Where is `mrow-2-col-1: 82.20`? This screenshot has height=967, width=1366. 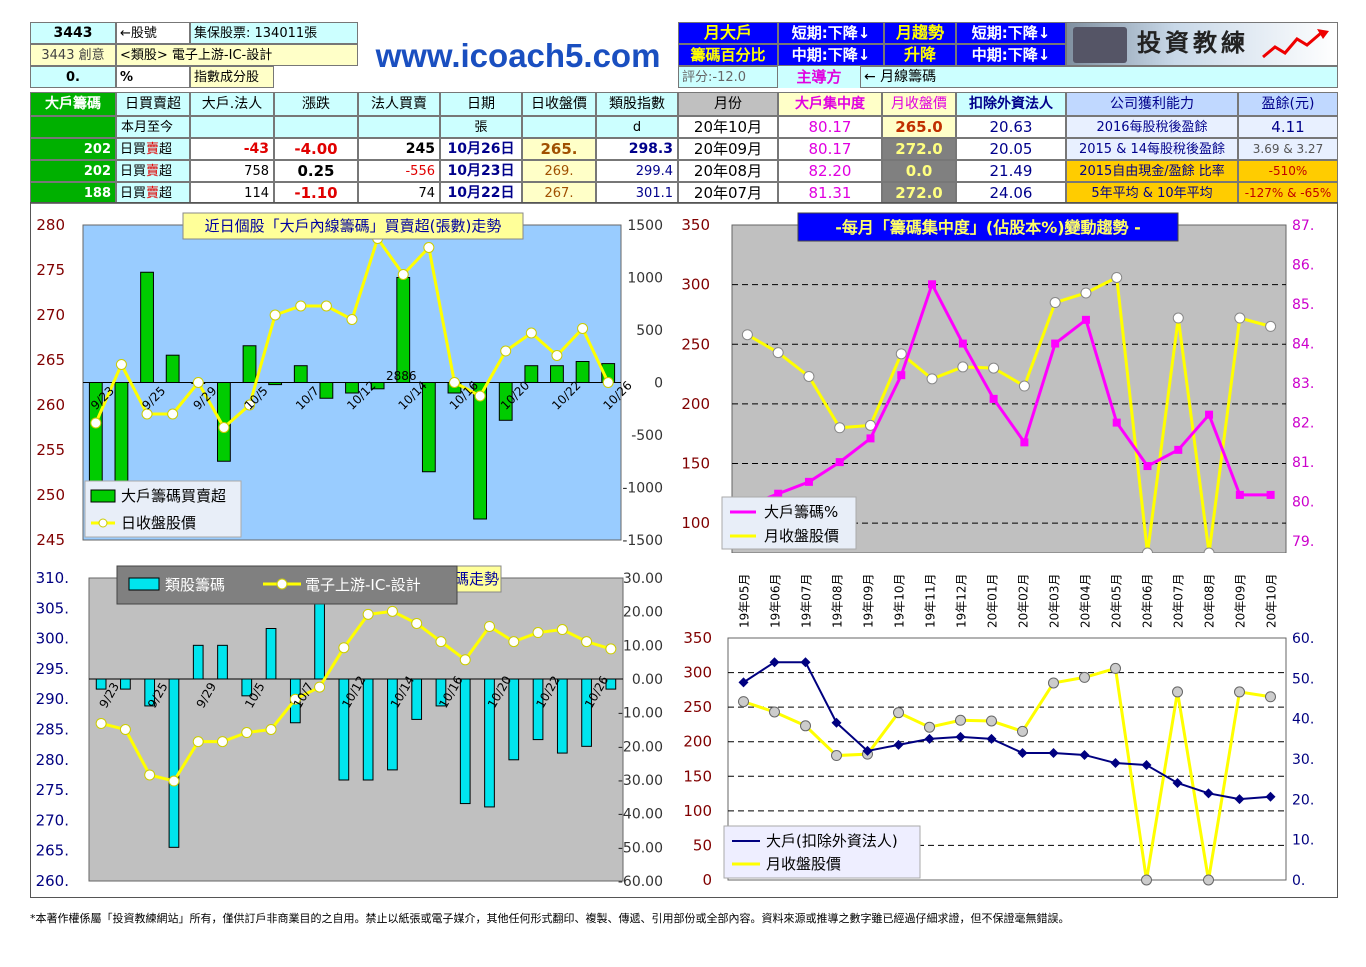 mrow-2-col-1: 82.20 is located at coordinates (830, 171).